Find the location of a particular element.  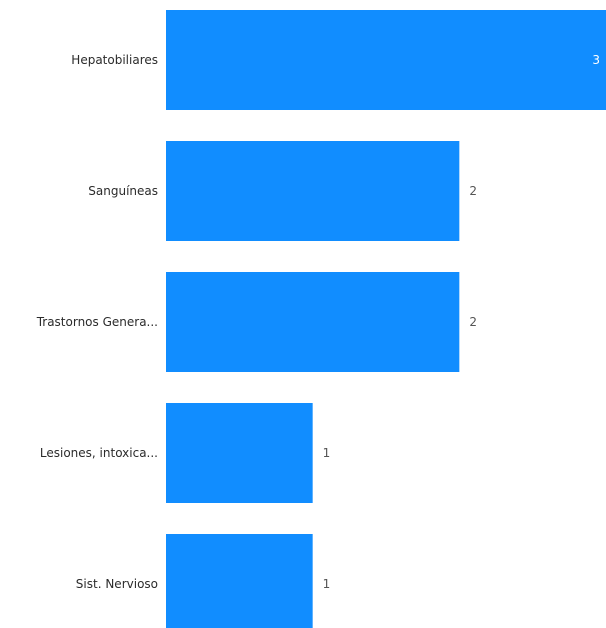

bar-group: Lesiones, intoxica... 1 is located at coordinates (185, 453).